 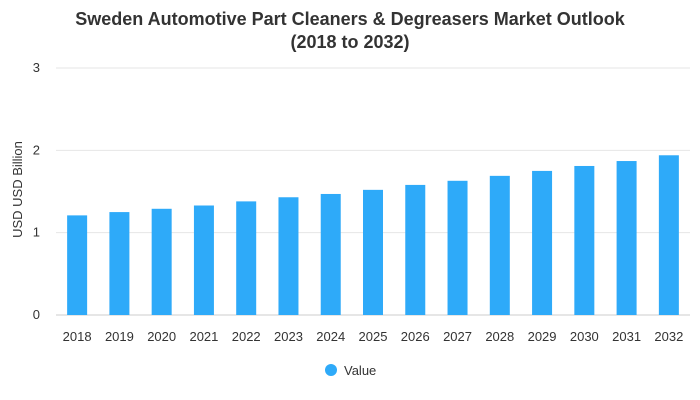 I want to click on x-tick-label-2020: 2020, so click(x=161, y=336).